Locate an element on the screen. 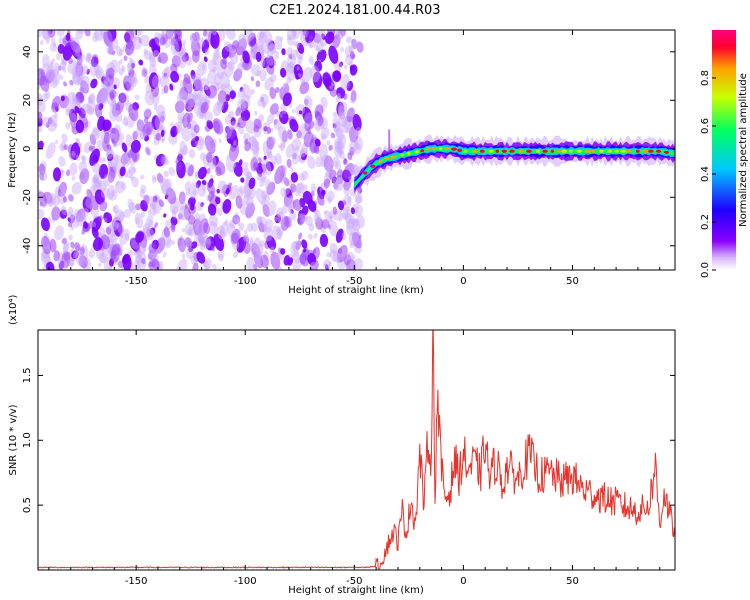  colorbar-tick-label: 0.8 is located at coordinates (705, 78).